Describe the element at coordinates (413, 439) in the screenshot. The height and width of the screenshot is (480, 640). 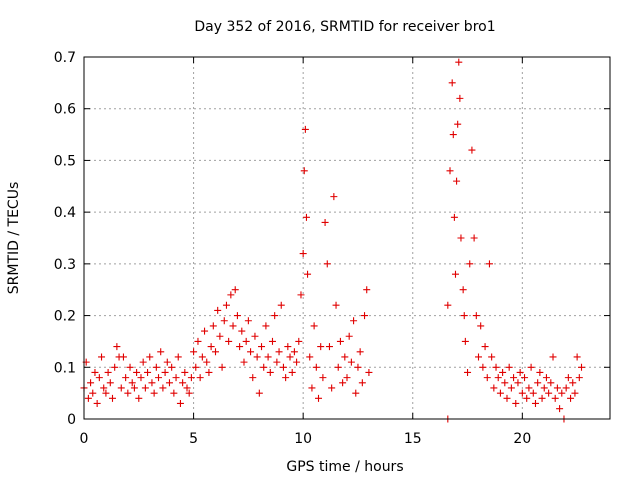
I see `x-tick-label: 15` at that location.